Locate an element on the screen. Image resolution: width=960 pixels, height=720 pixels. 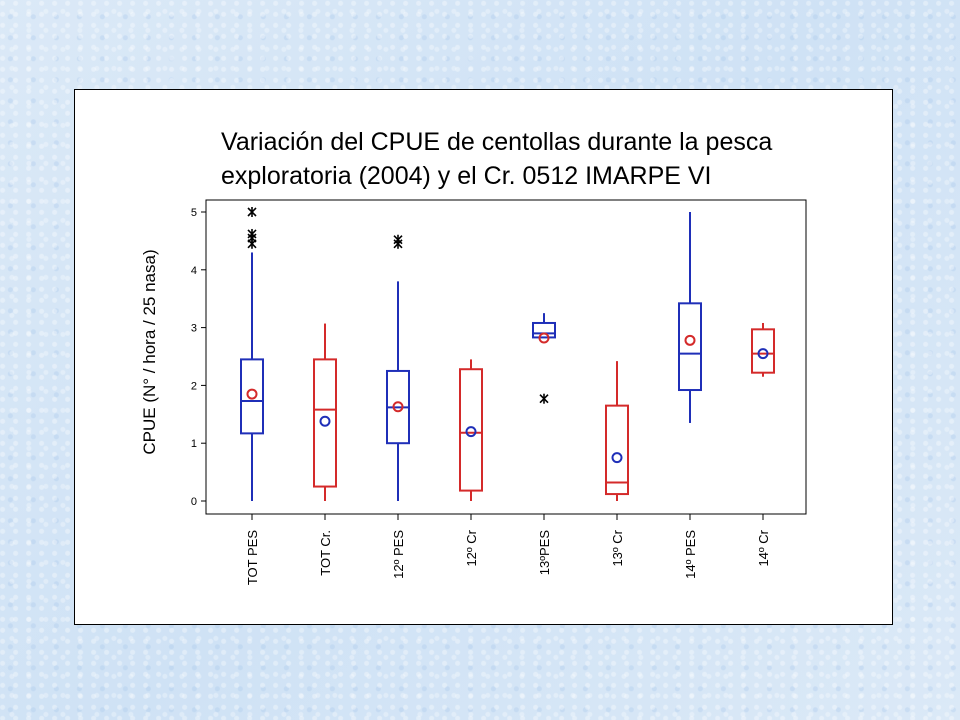
y-axis-label: CPUE (N° / hora / 25 nasa) is located at coordinates (149, 351).